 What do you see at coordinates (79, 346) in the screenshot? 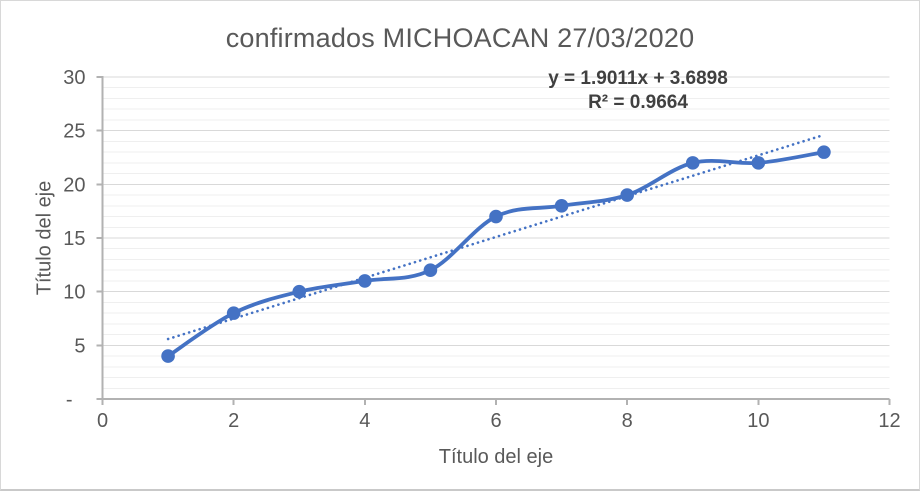
I see `y-tick-label: 5` at bounding box center [79, 346].